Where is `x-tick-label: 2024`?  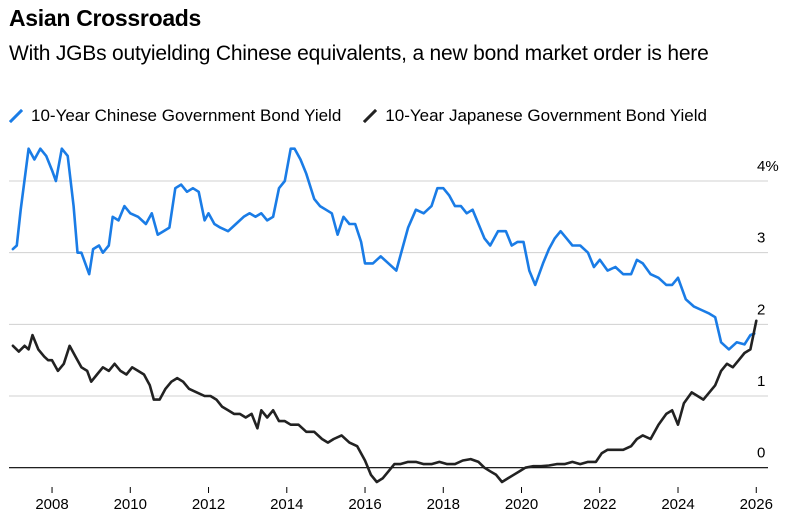 x-tick-label: 2024 is located at coordinates (677, 504).